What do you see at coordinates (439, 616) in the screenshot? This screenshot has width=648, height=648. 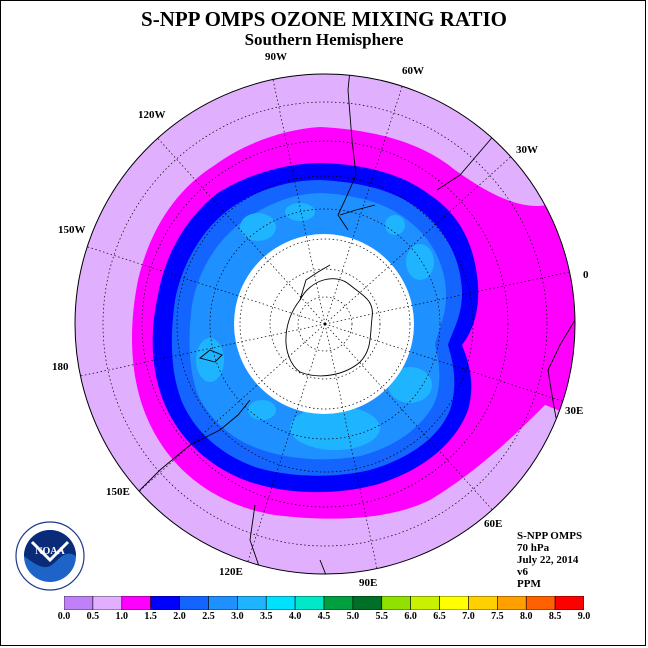 I see `colorbar-tick-label: 6.5` at bounding box center [439, 616].